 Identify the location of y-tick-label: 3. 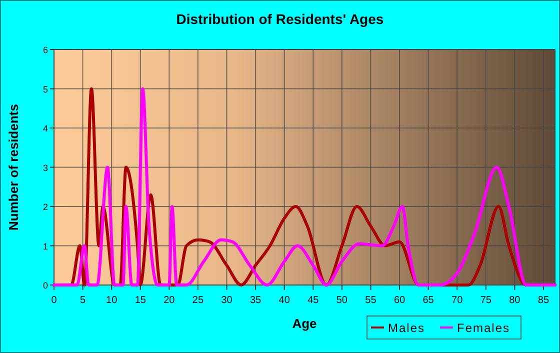
(45, 167).